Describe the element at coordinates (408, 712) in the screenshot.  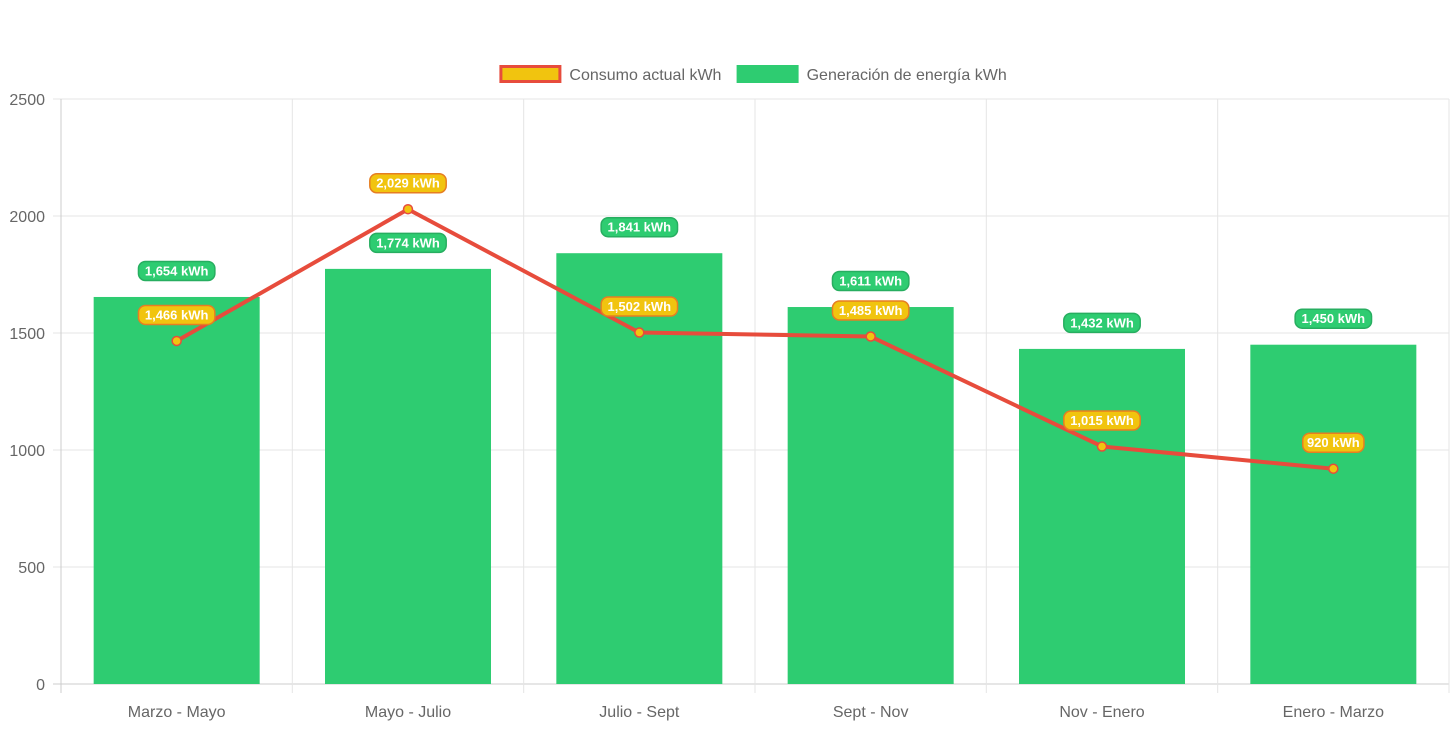
I see `x-tick-label: Mayo - Julio` at that location.